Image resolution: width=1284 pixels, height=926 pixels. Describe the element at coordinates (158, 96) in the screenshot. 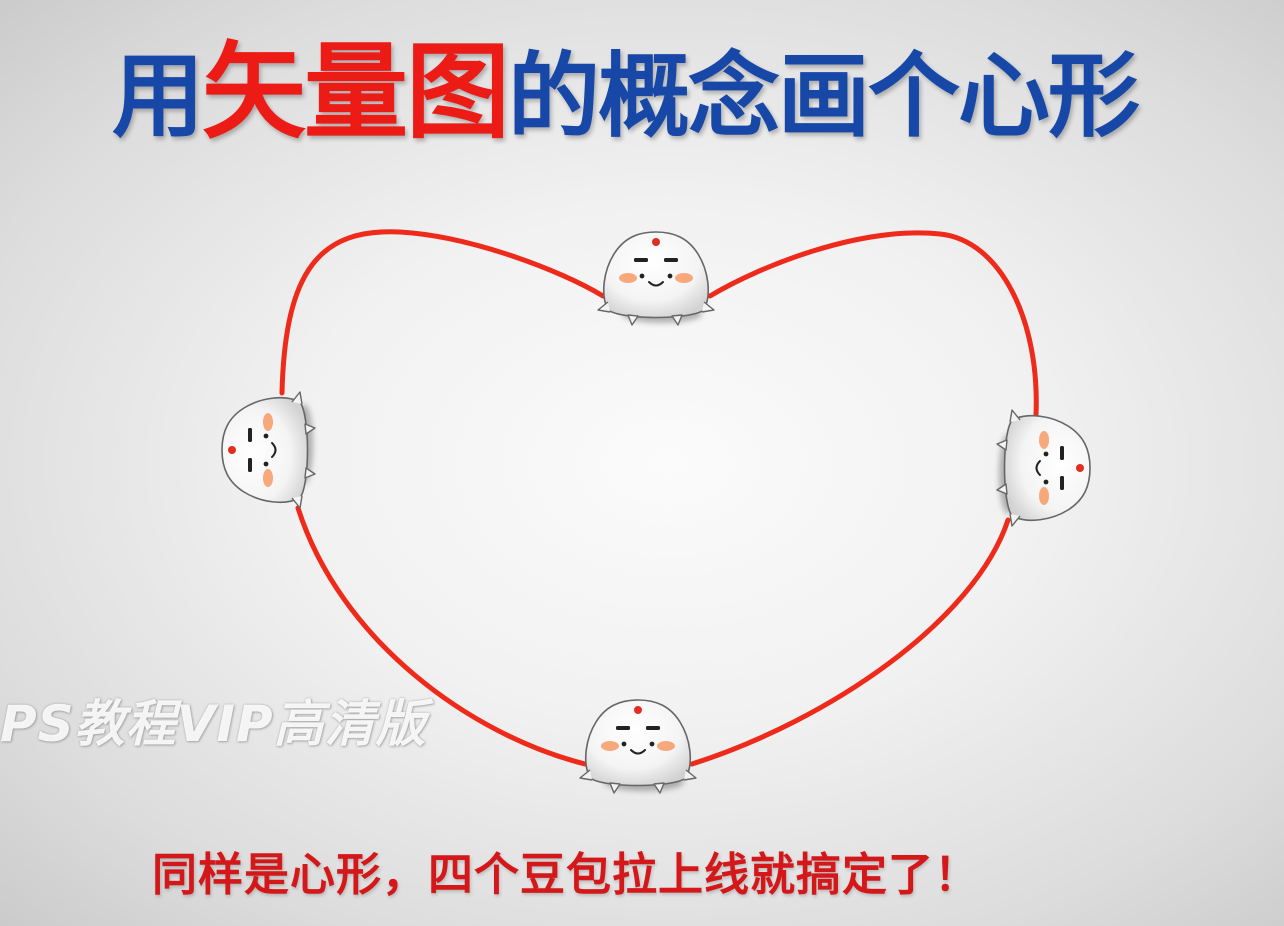

I see `title-part-use: 用` at that location.